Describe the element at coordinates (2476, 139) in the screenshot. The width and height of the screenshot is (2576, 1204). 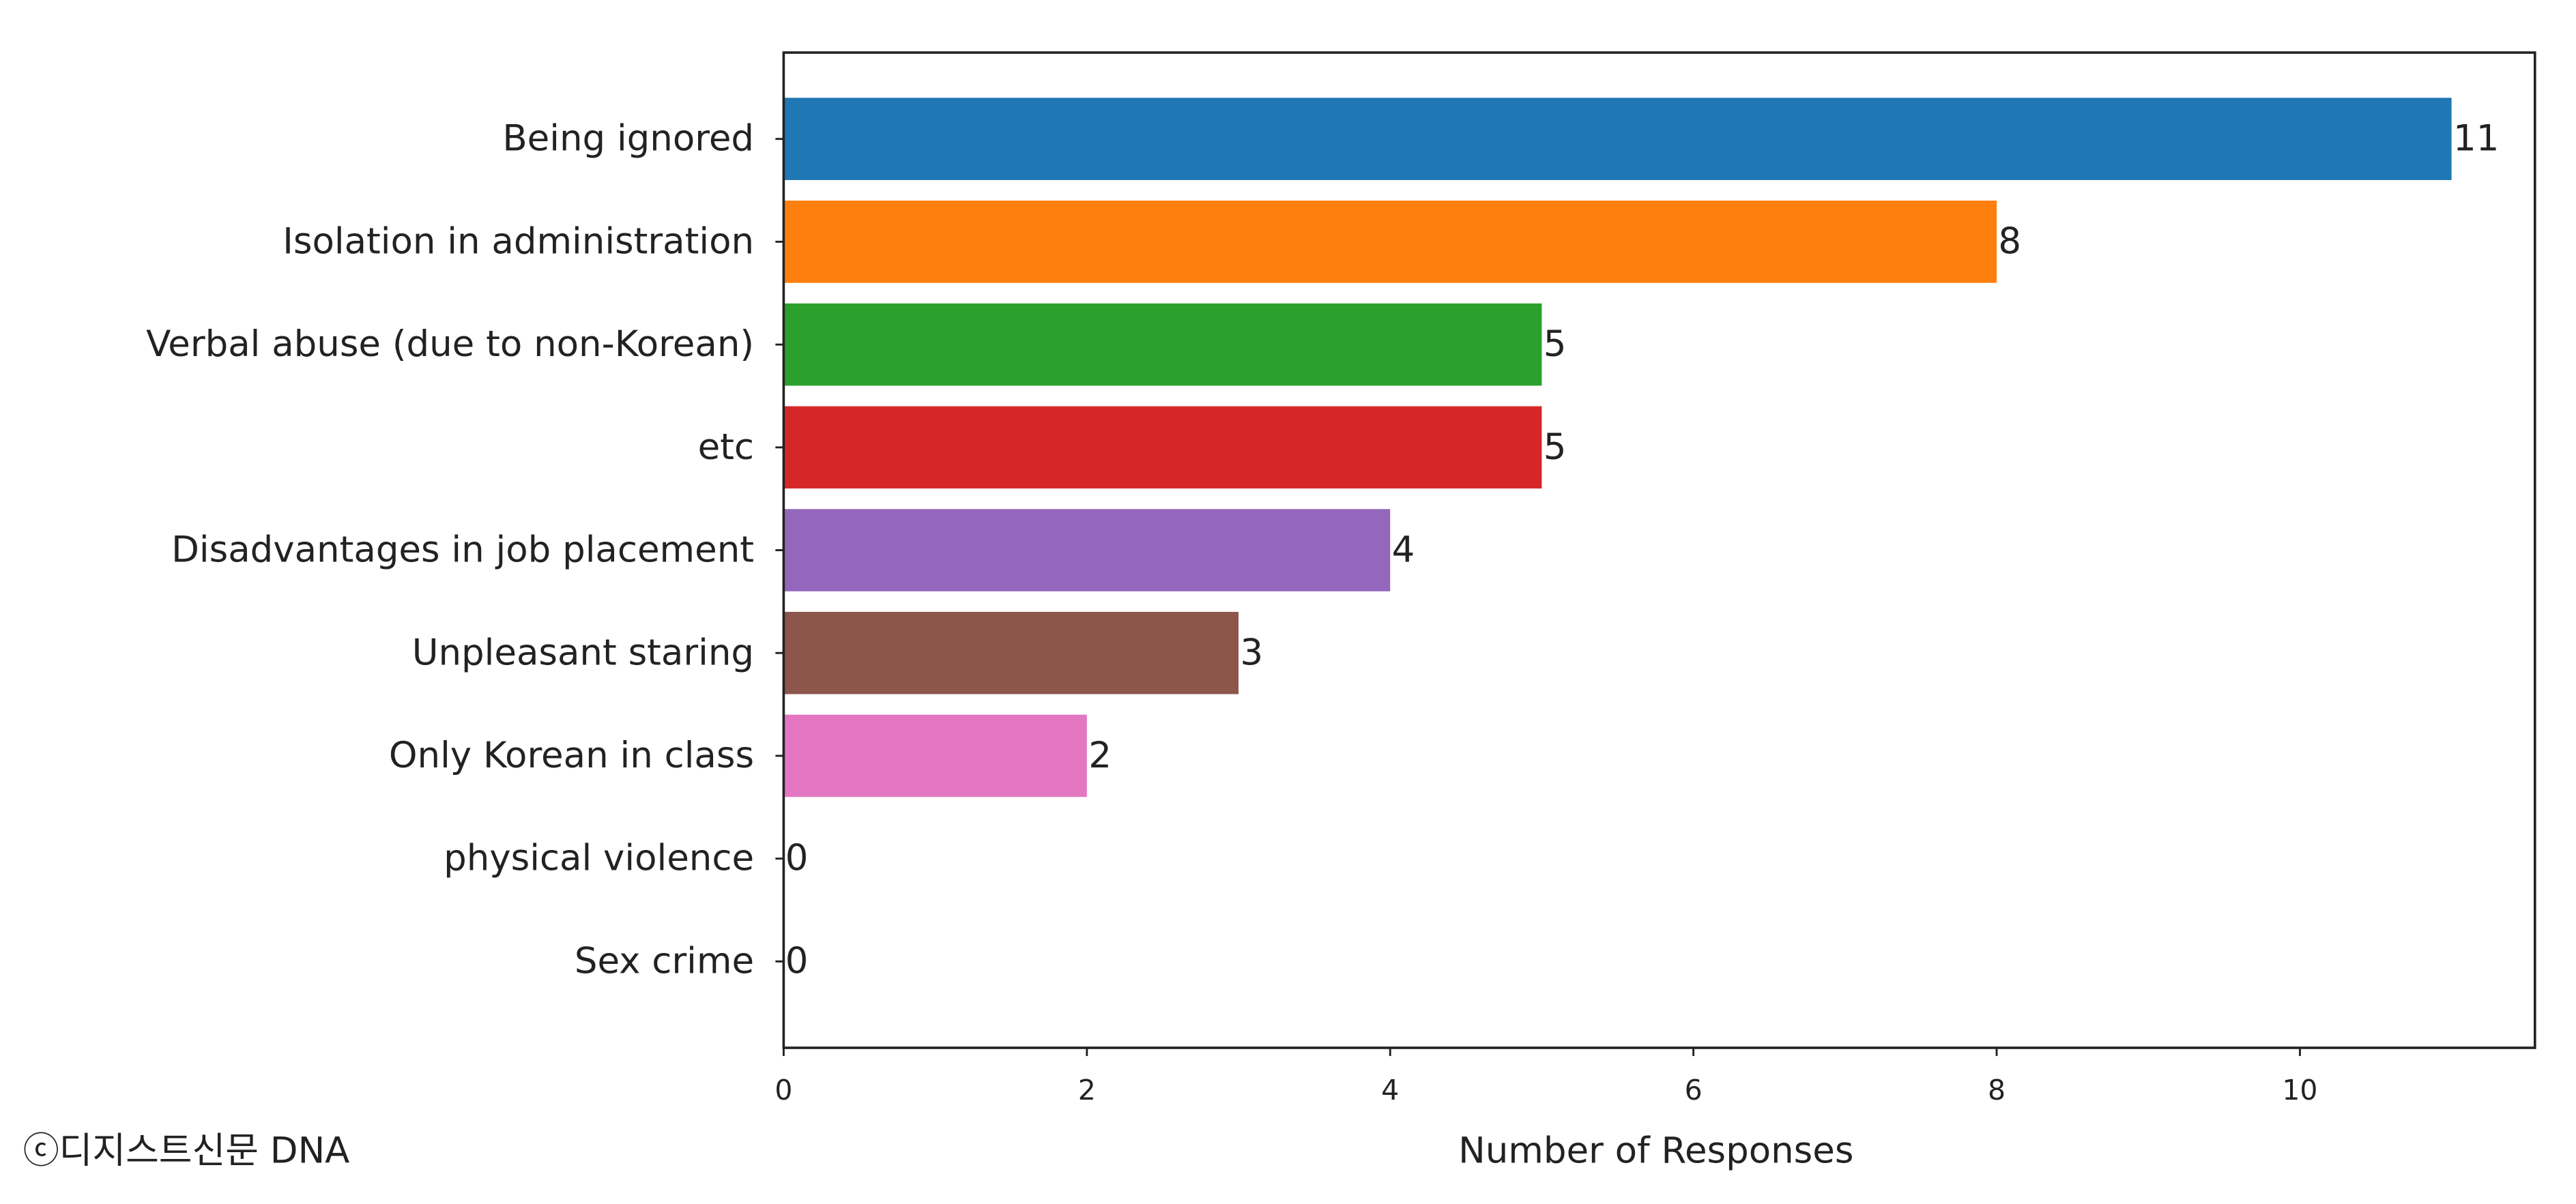
I see `value-label: 11` at that location.